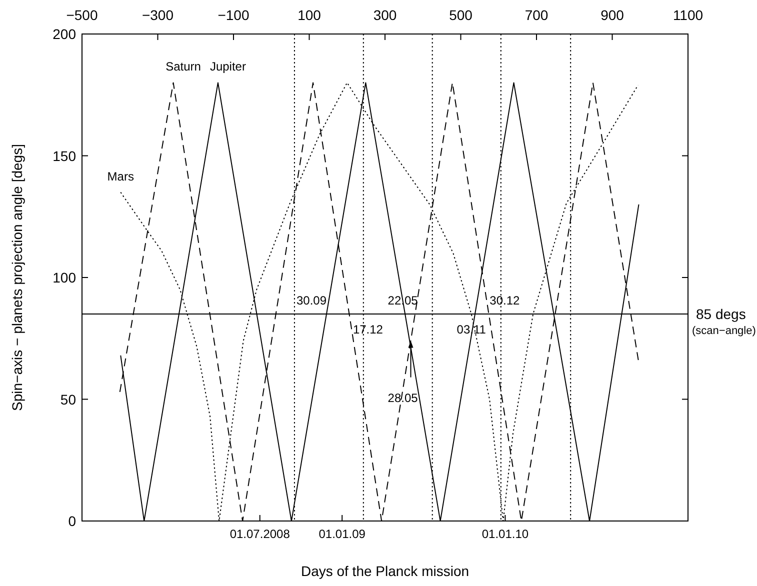 This screenshot has height=586, width=757. I want to click on annotation: 17.12, so click(368, 329).